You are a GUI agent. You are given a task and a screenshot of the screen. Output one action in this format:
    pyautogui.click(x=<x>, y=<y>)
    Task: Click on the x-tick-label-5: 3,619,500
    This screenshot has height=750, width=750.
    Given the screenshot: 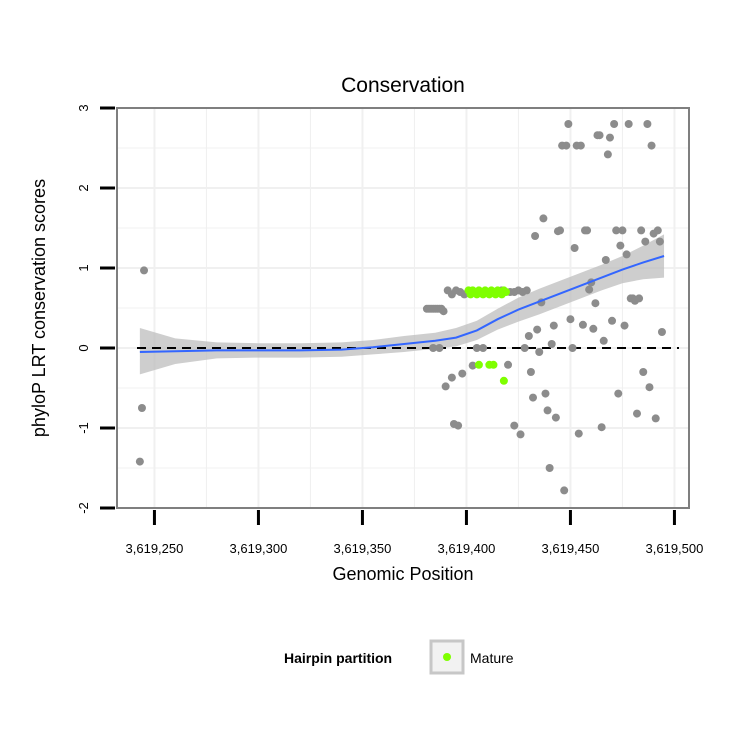 What is the action you would take?
    pyautogui.click(x=675, y=548)
    